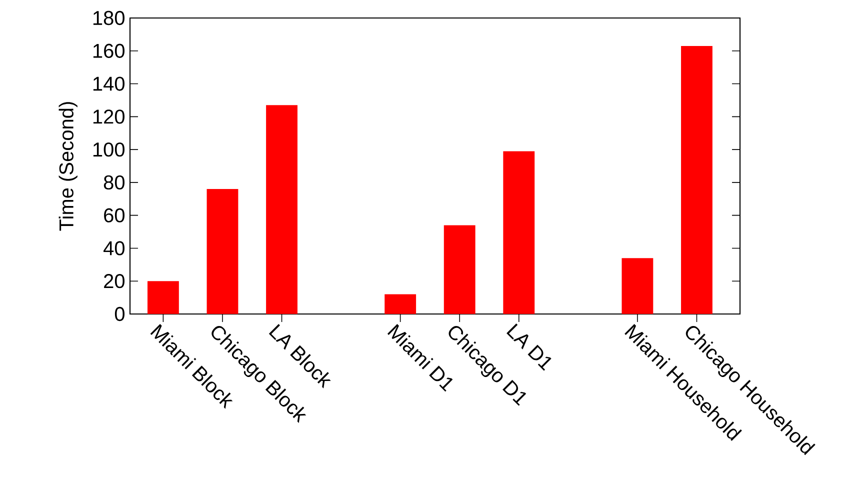 Image resolution: width=867 pixels, height=497 pixels. What do you see at coordinates (119, 314) in the screenshot?
I see `y-tick-label: 0` at bounding box center [119, 314].